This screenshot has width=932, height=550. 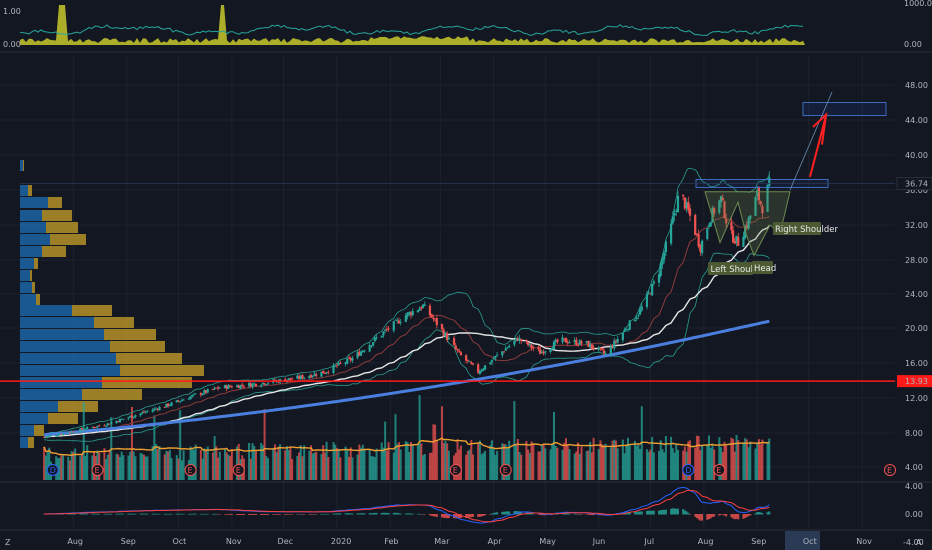 I want to click on event-marker-label-6: D, so click(x=688, y=470).